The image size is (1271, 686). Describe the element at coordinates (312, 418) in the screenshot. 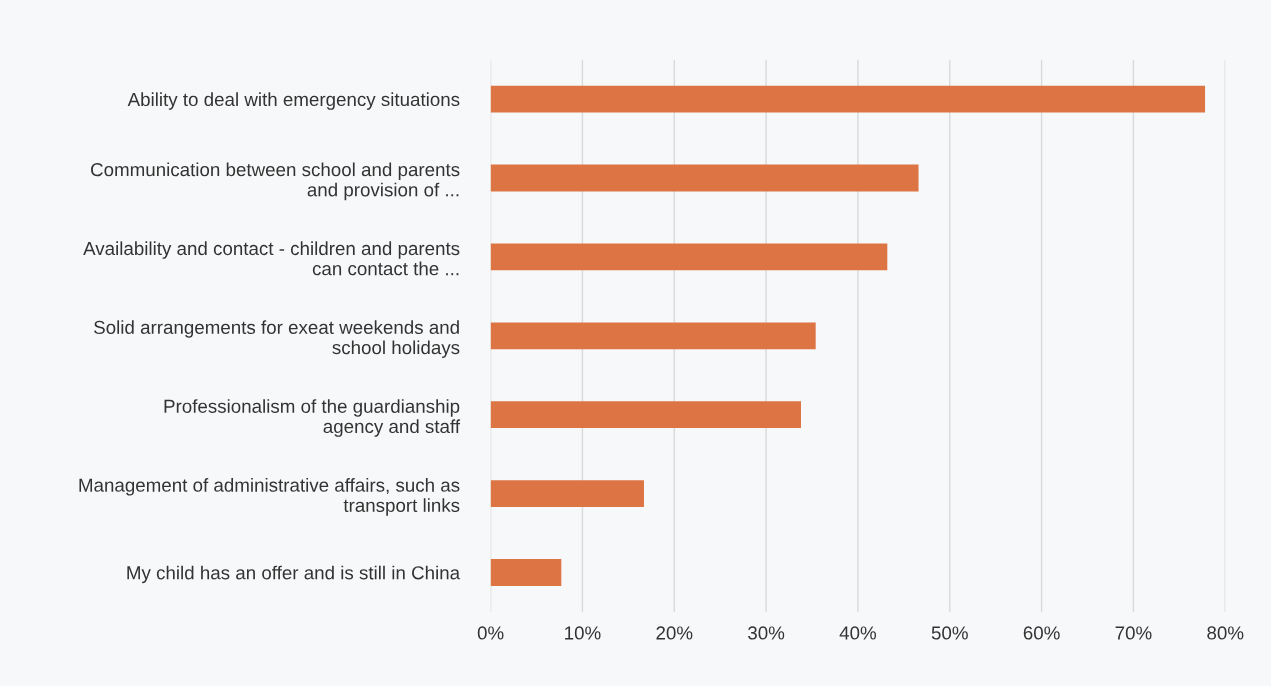

I see `y-tick-label: Professionalism of the guardianship agency and staff` at that location.